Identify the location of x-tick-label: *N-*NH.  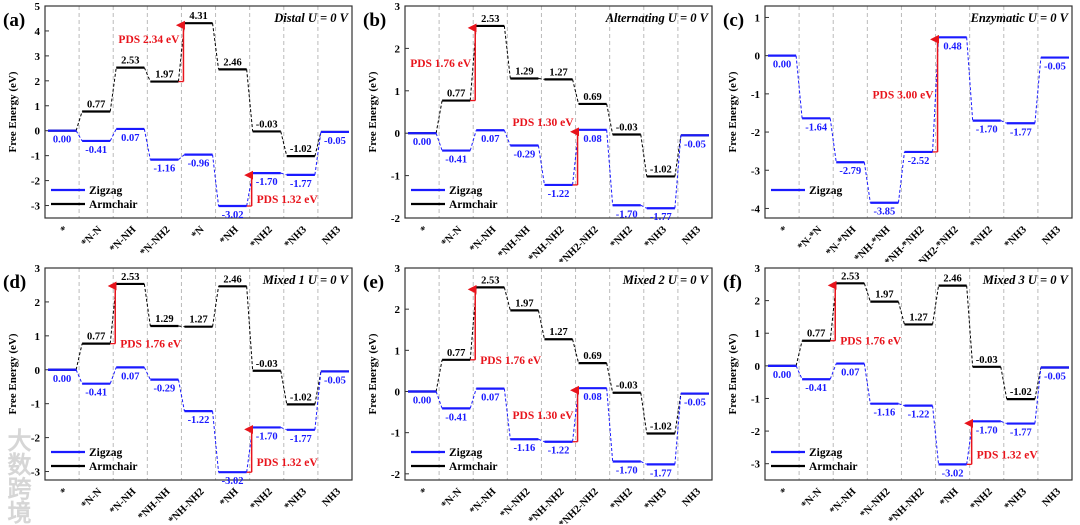
(841, 241).